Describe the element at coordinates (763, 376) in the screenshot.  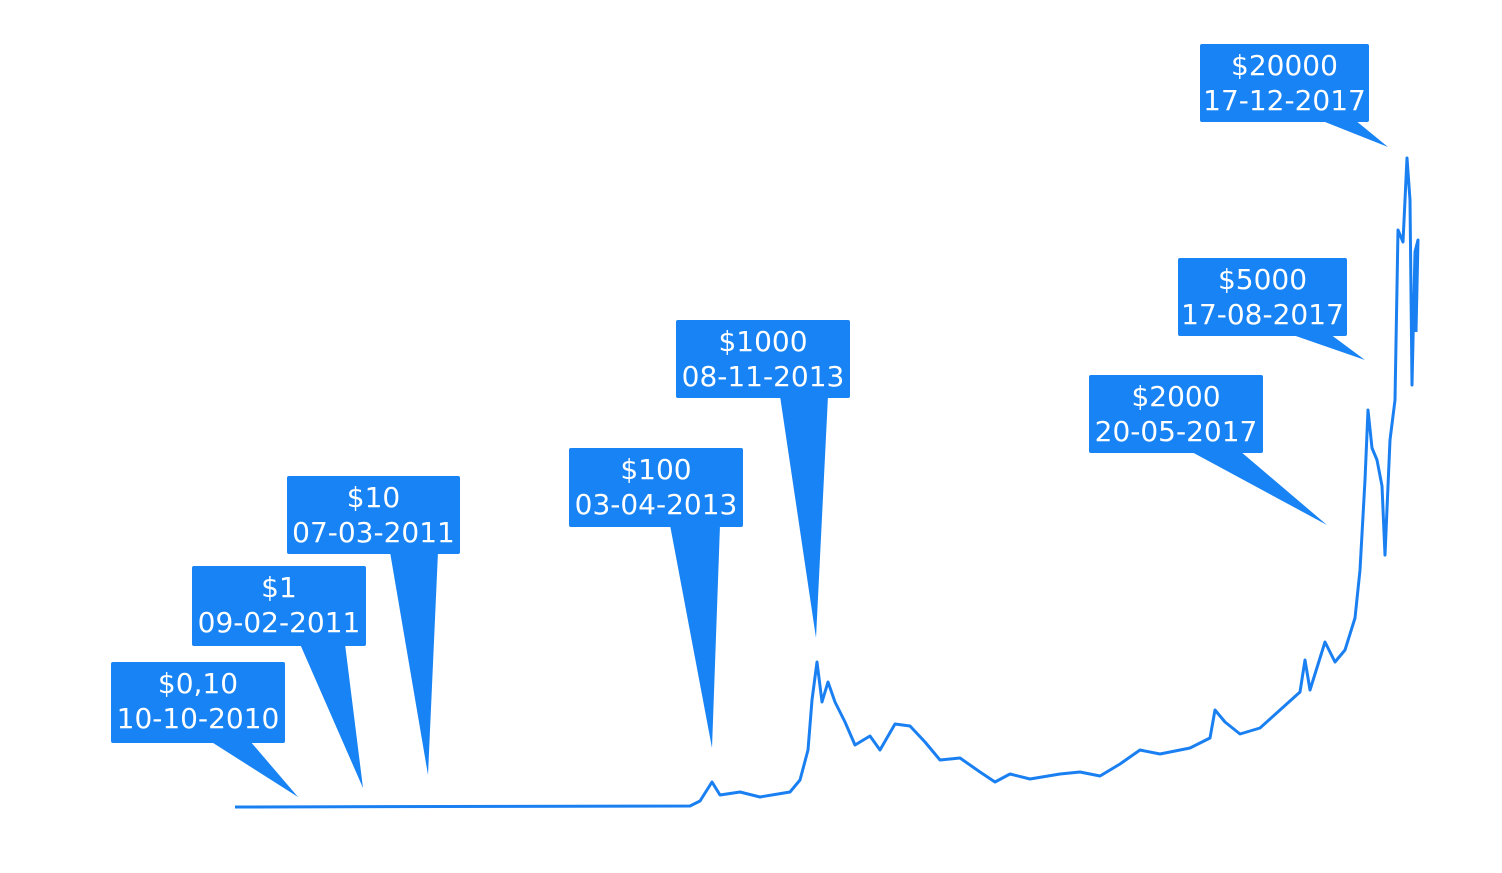
I see `callout-date: 08-11-2013` at that location.